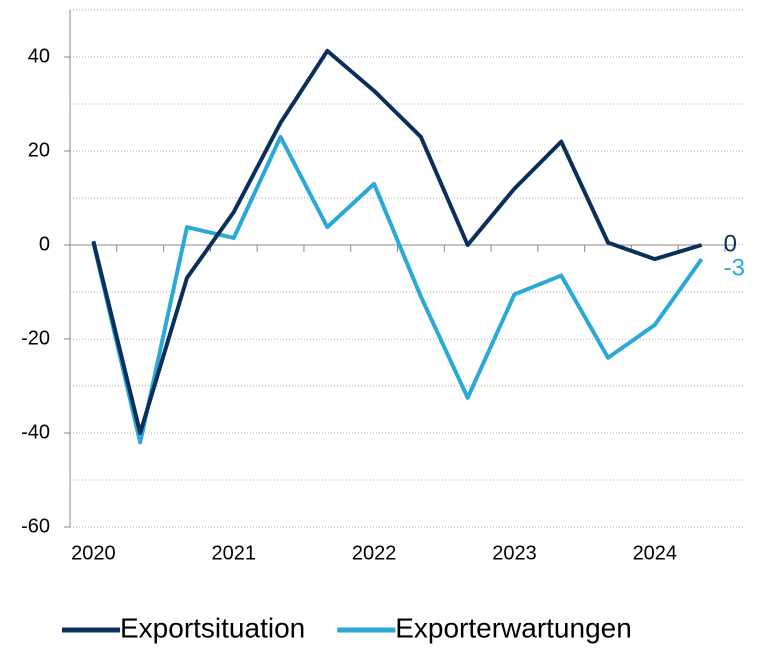 The image size is (774, 650). Describe the element at coordinates (44, 244) in the screenshot. I see `y-tick-label: 0` at that location.